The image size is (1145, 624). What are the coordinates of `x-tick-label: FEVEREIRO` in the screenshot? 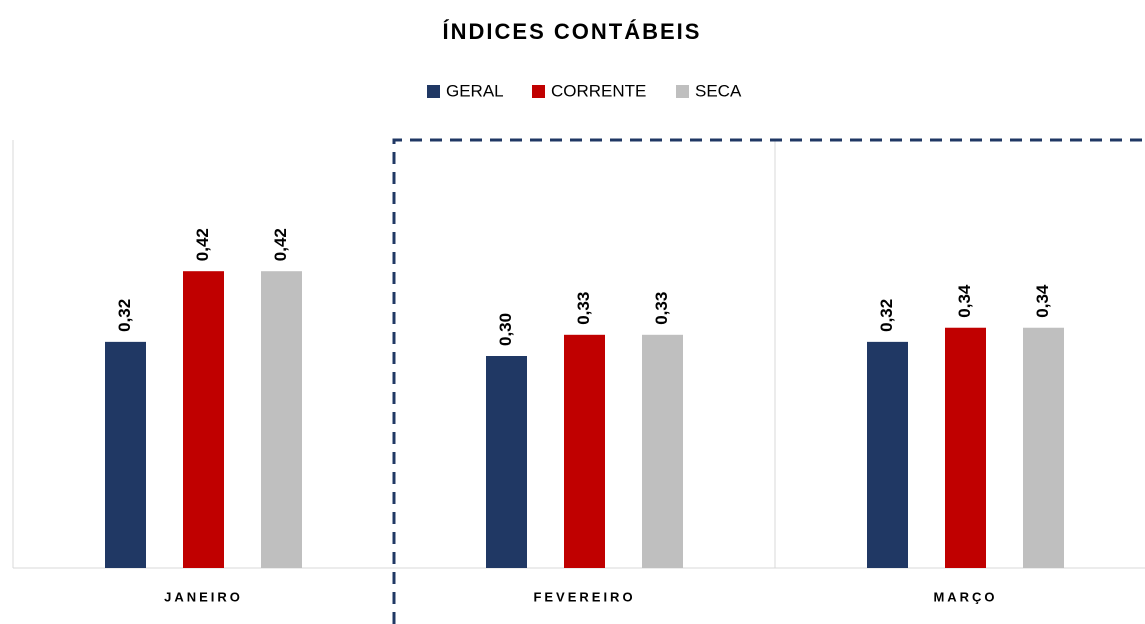 It's located at (584, 596).